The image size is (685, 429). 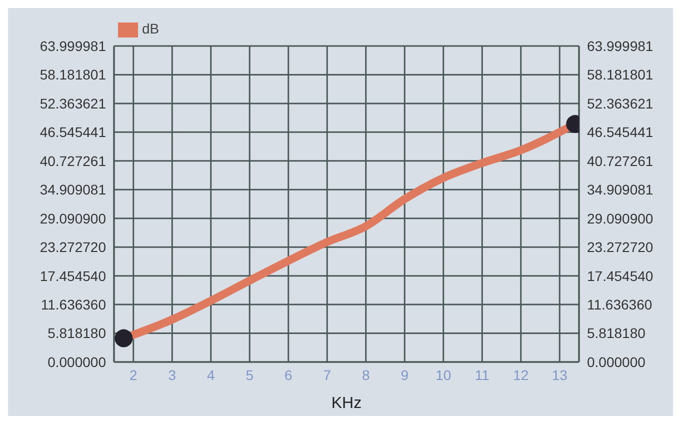 What do you see at coordinates (620, 132) in the screenshot?
I see `y2-tick-label: 46.545441` at bounding box center [620, 132].